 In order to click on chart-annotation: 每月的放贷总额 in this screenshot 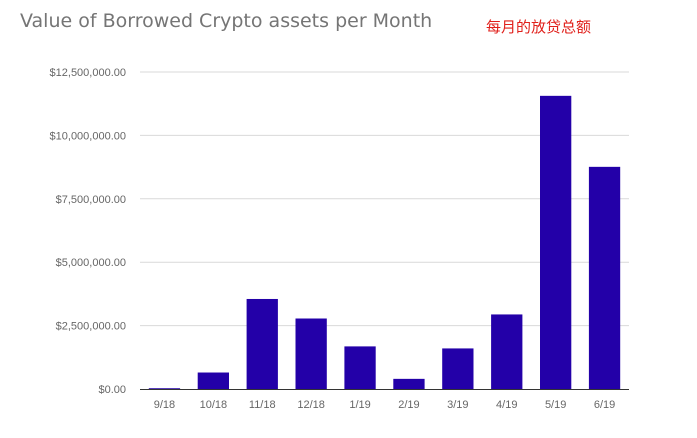, I will do `click(539, 27)`.